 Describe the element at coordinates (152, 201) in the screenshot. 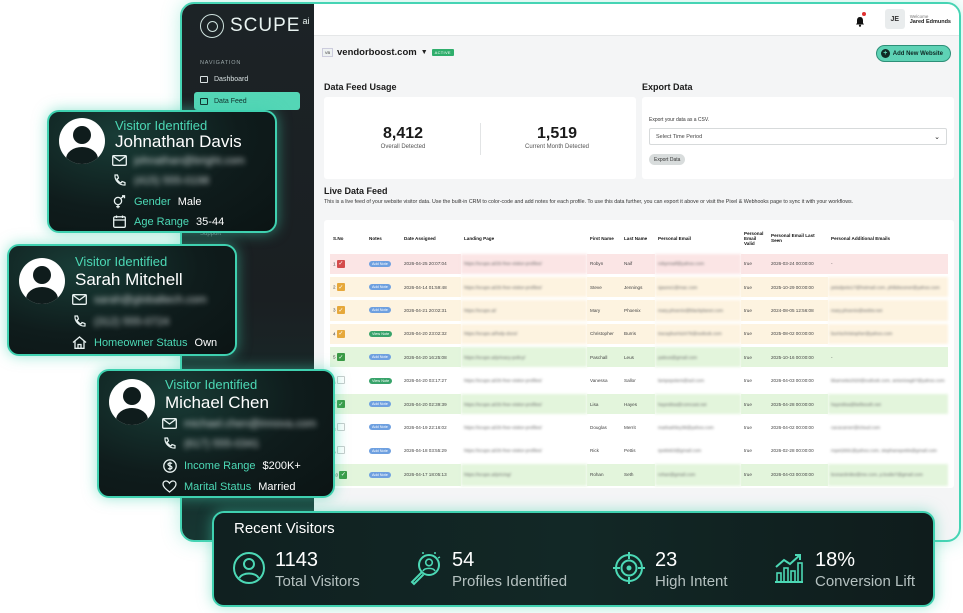

I see `field-label: Gender` at that location.